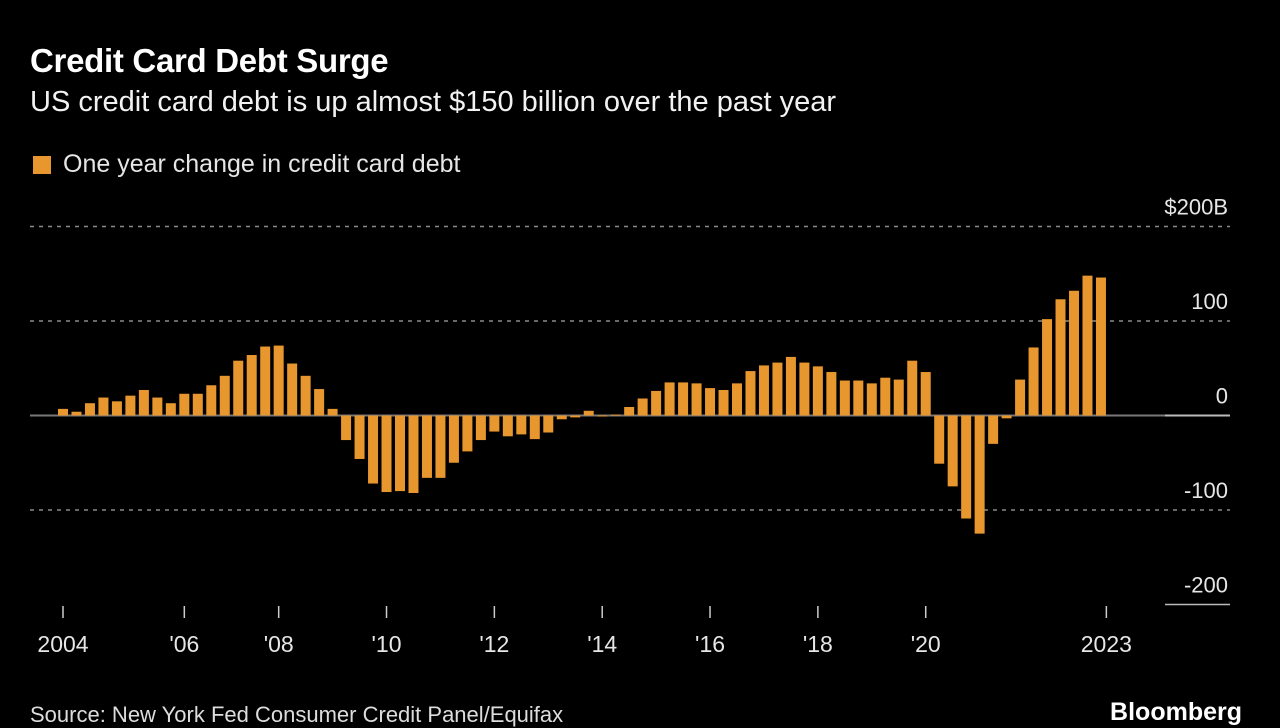 The width and height of the screenshot is (1280, 728). Describe the element at coordinates (1206, 490) in the screenshot. I see `y-tick-label: -100` at that location.